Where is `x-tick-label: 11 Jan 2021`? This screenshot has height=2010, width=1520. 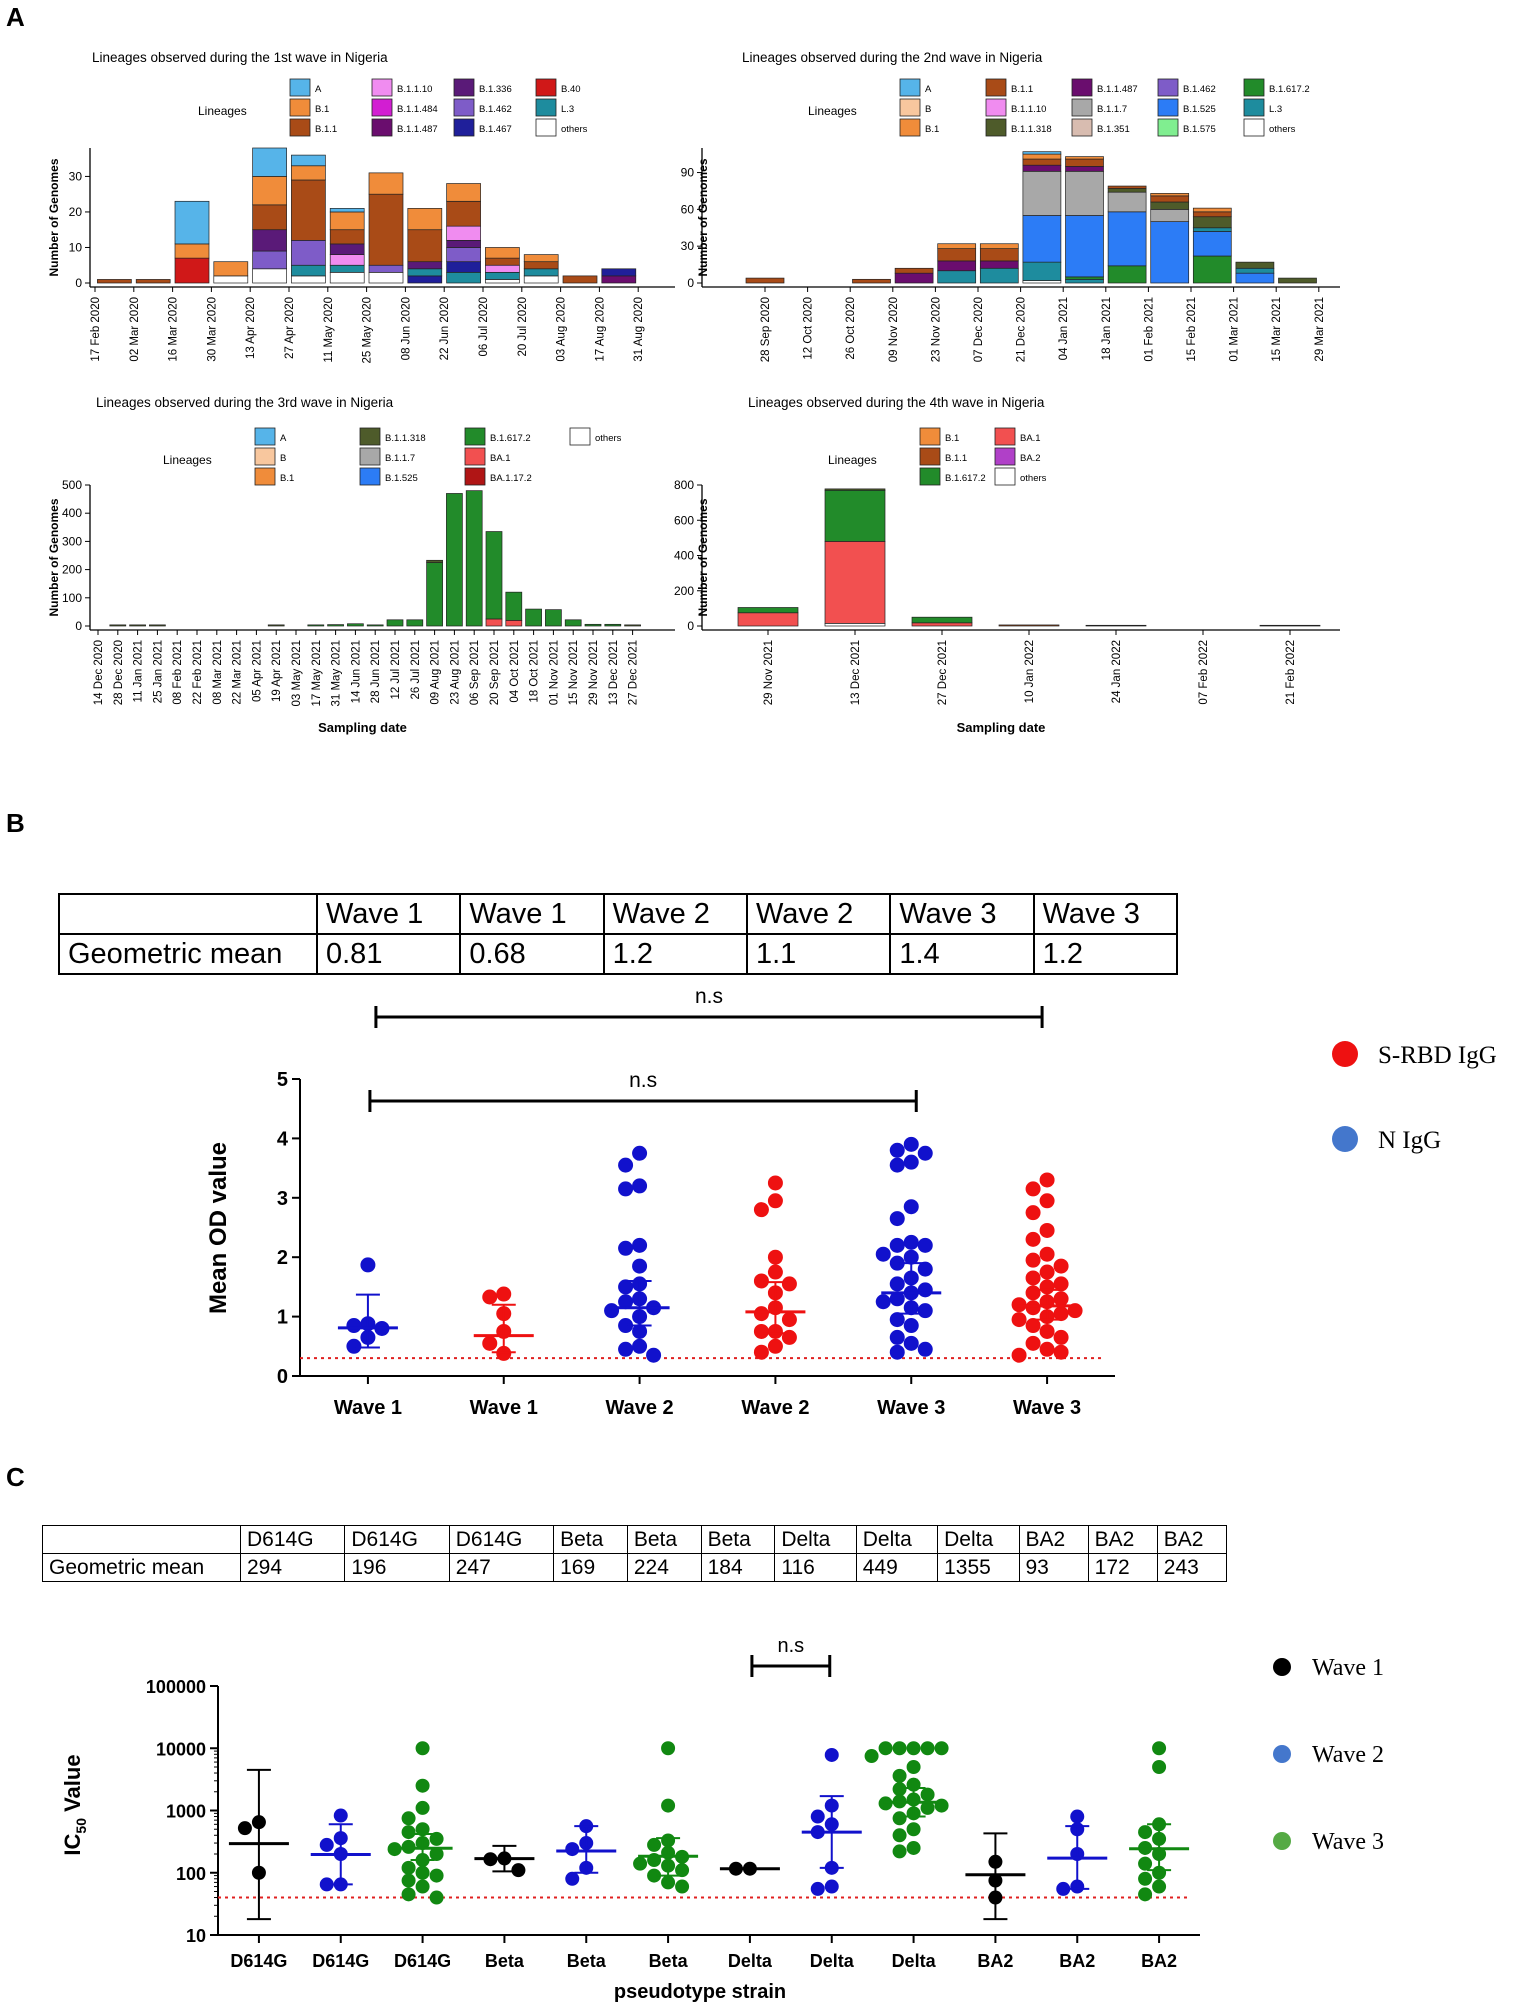
x-tick-label: 11 Jan 2021 is located at coordinates (139, 671).